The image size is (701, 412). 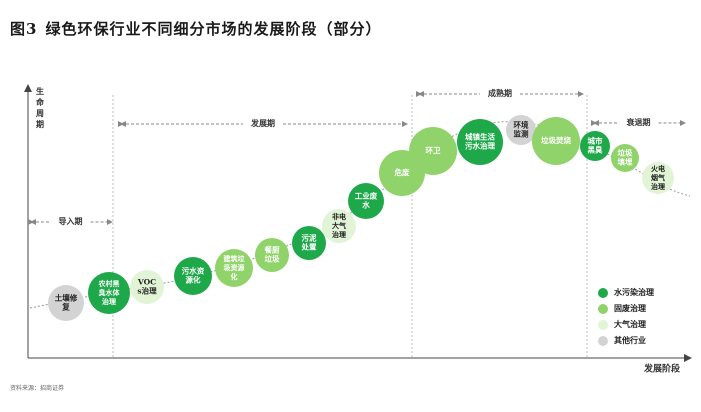 I want to click on segment-label: 土壤修, so click(x=66, y=298).